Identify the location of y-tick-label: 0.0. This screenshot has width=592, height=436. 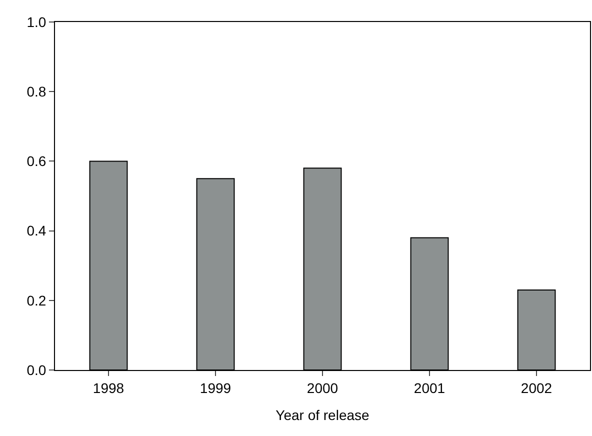
(36, 370).